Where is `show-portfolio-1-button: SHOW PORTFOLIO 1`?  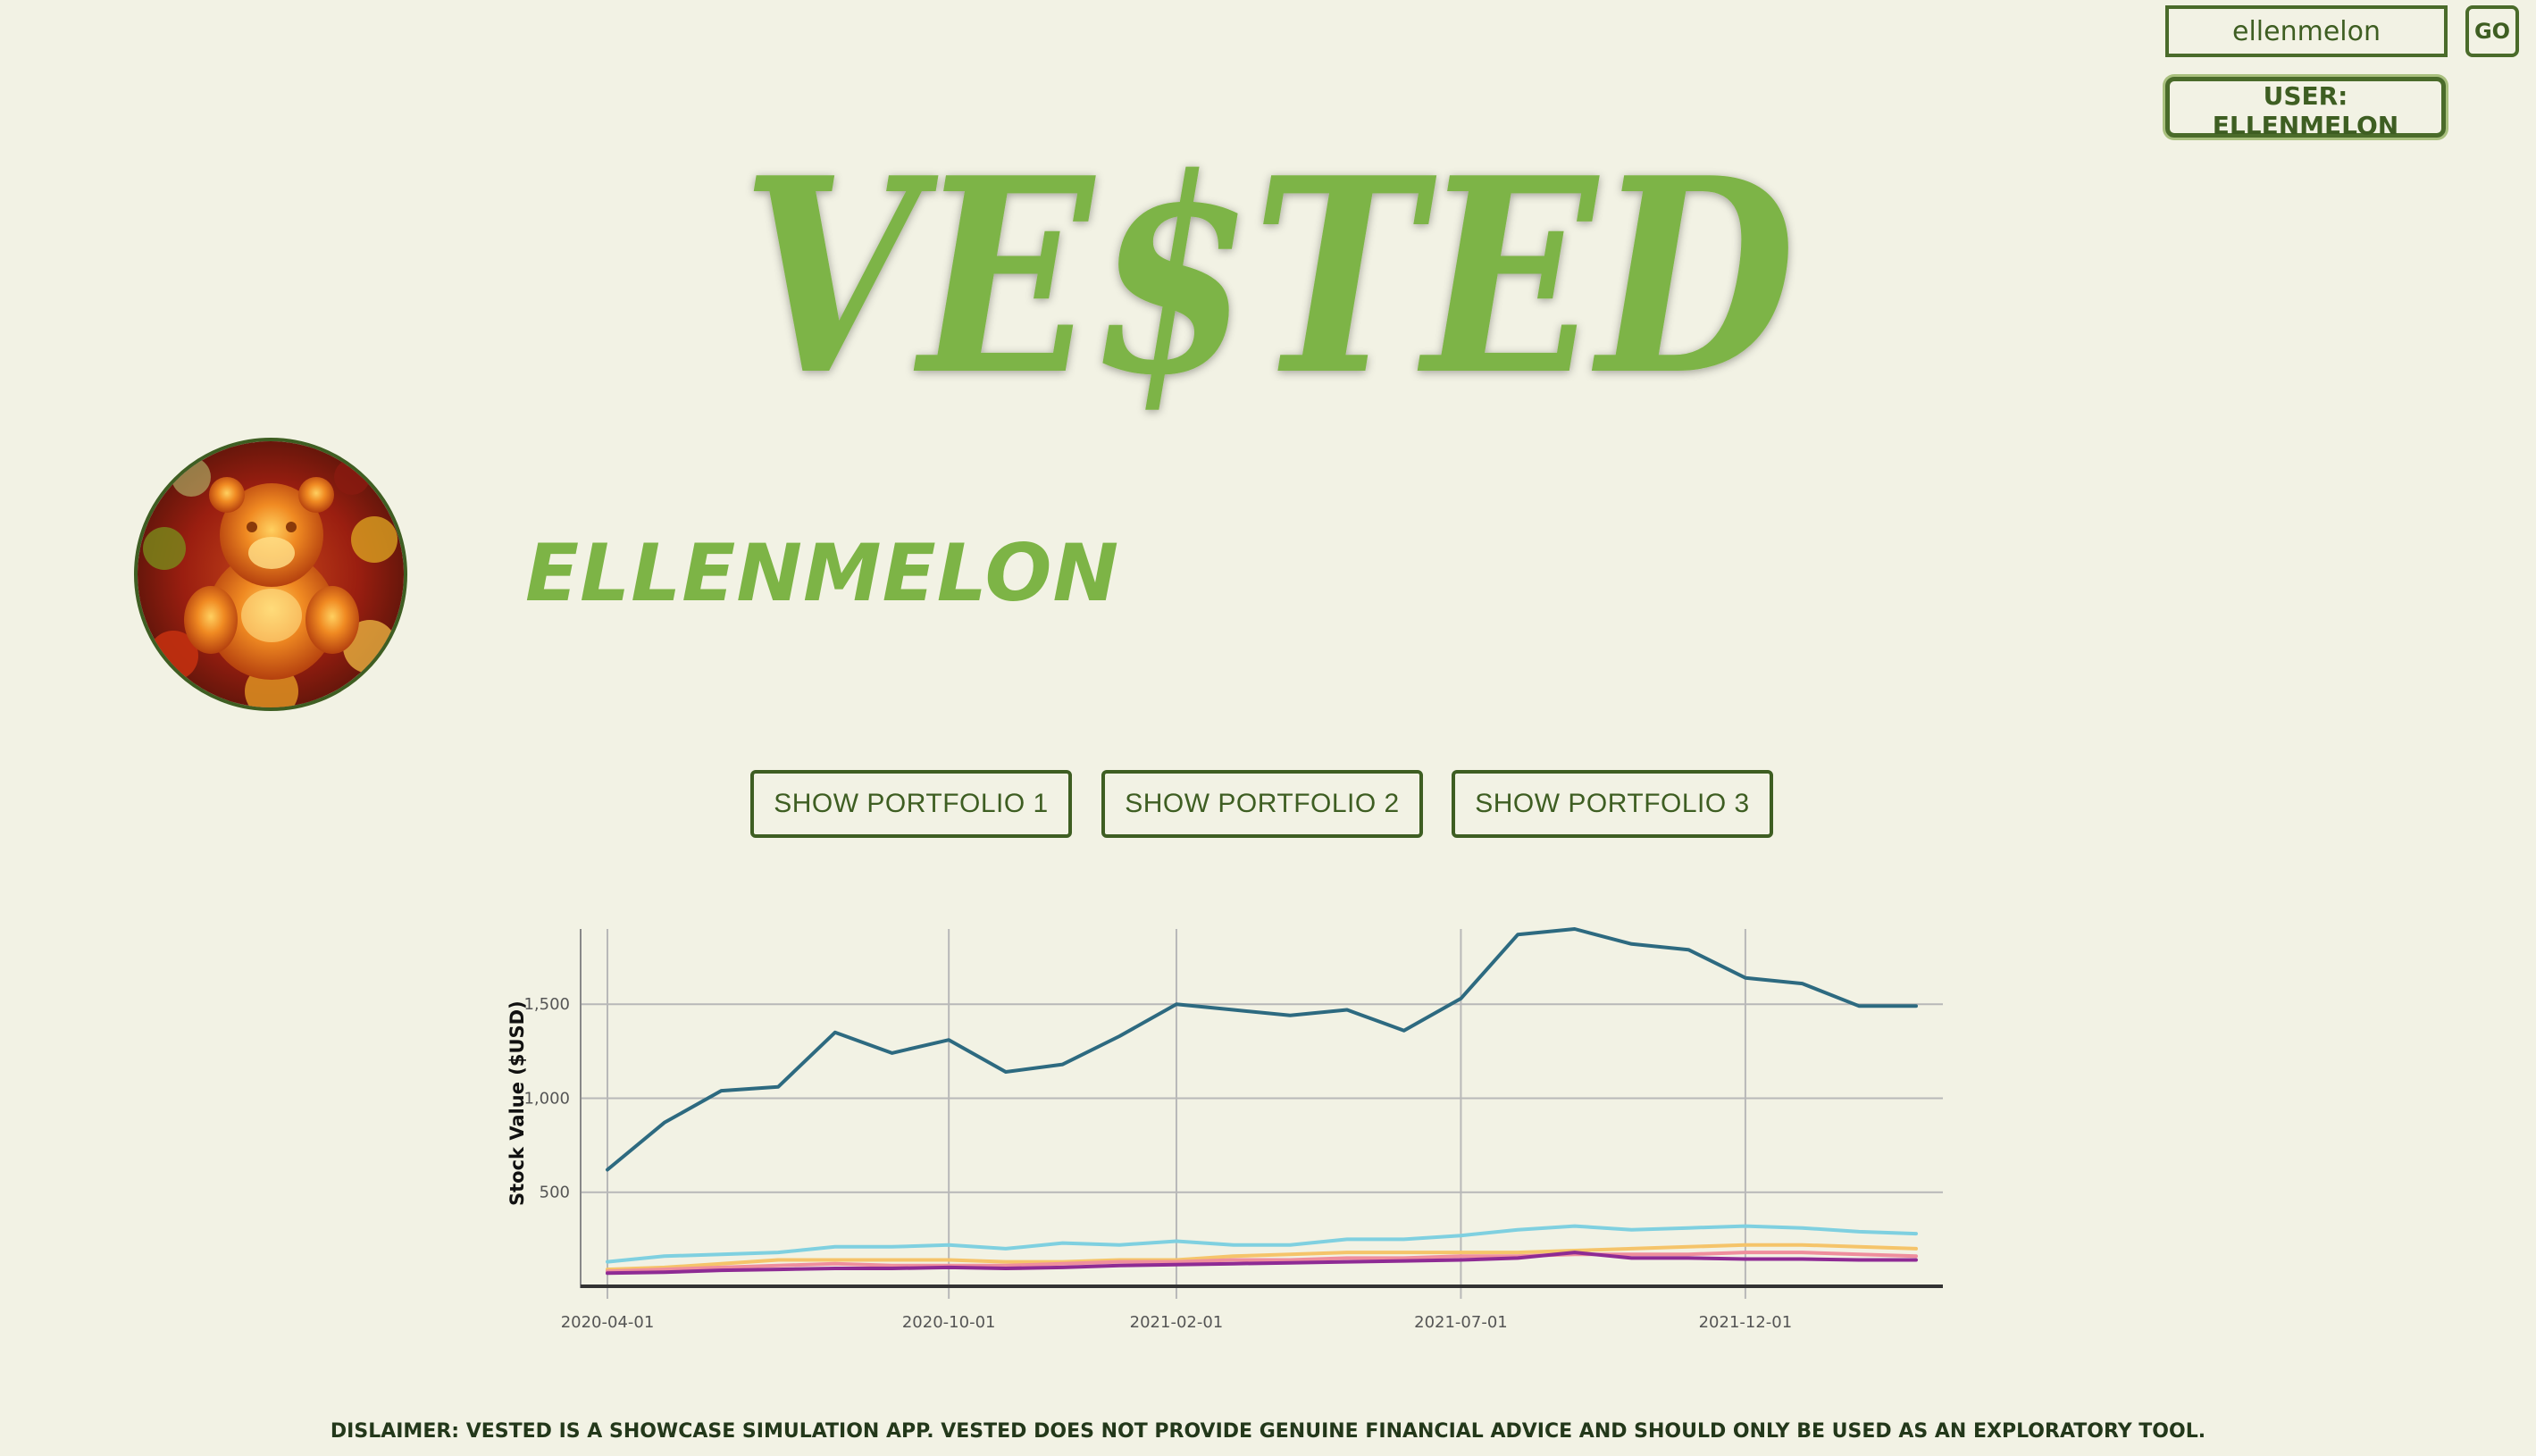 show-portfolio-1-button: SHOW PORTFOLIO 1 is located at coordinates (911, 804).